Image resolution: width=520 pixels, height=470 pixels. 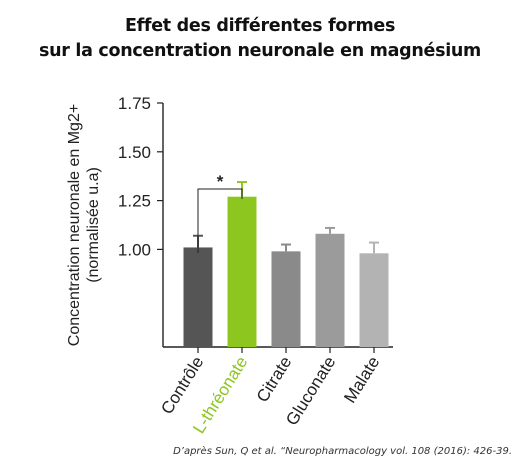 I want to click on y-tick-label: 1.75, so click(x=134, y=103).